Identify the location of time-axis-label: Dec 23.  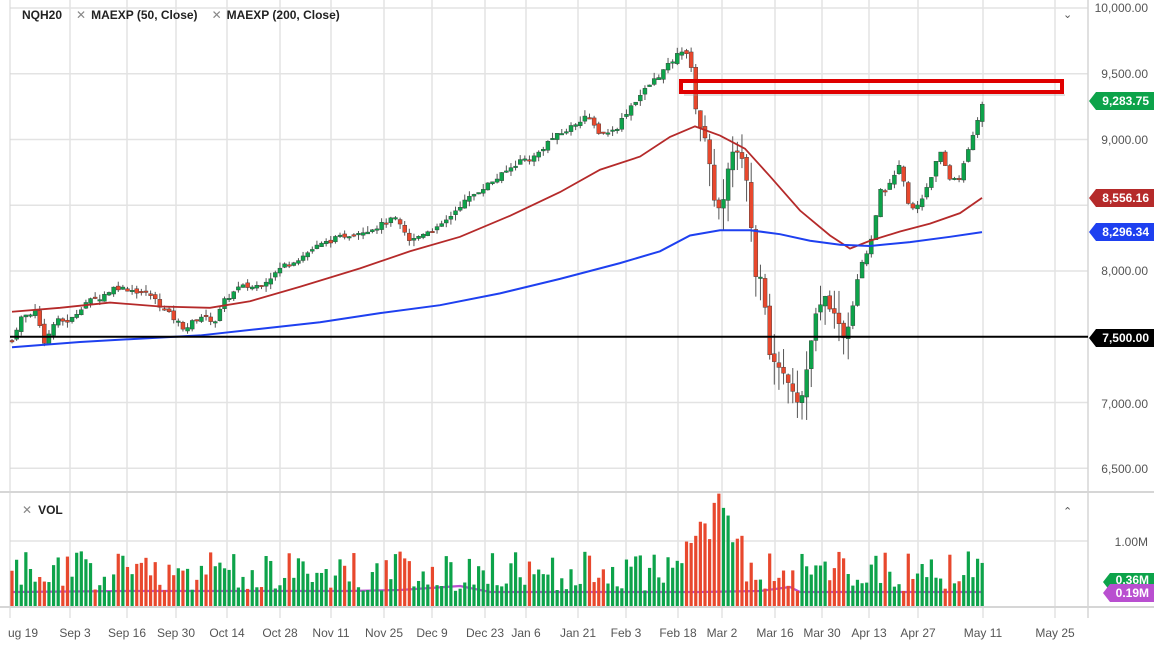
(485, 633).